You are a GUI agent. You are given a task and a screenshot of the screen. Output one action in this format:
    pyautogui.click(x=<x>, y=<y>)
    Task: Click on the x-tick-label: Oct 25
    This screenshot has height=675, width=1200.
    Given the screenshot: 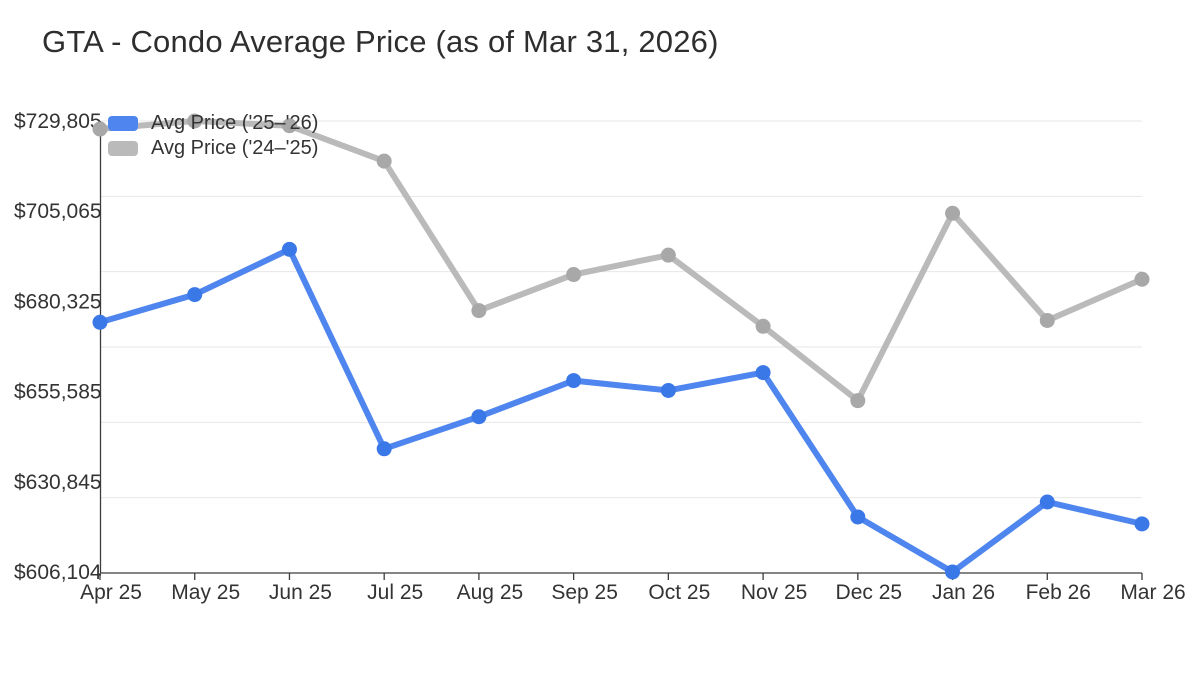 What is the action you would take?
    pyautogui.click(x=679, y=592)
    